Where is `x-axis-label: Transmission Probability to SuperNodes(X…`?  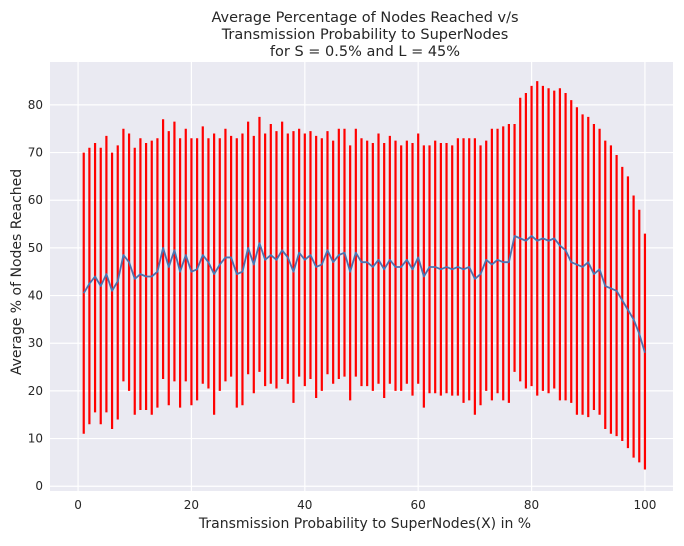 x-axis-label: Transmission Probability to SuperNodes(X… is located at coordinates (364, 524).